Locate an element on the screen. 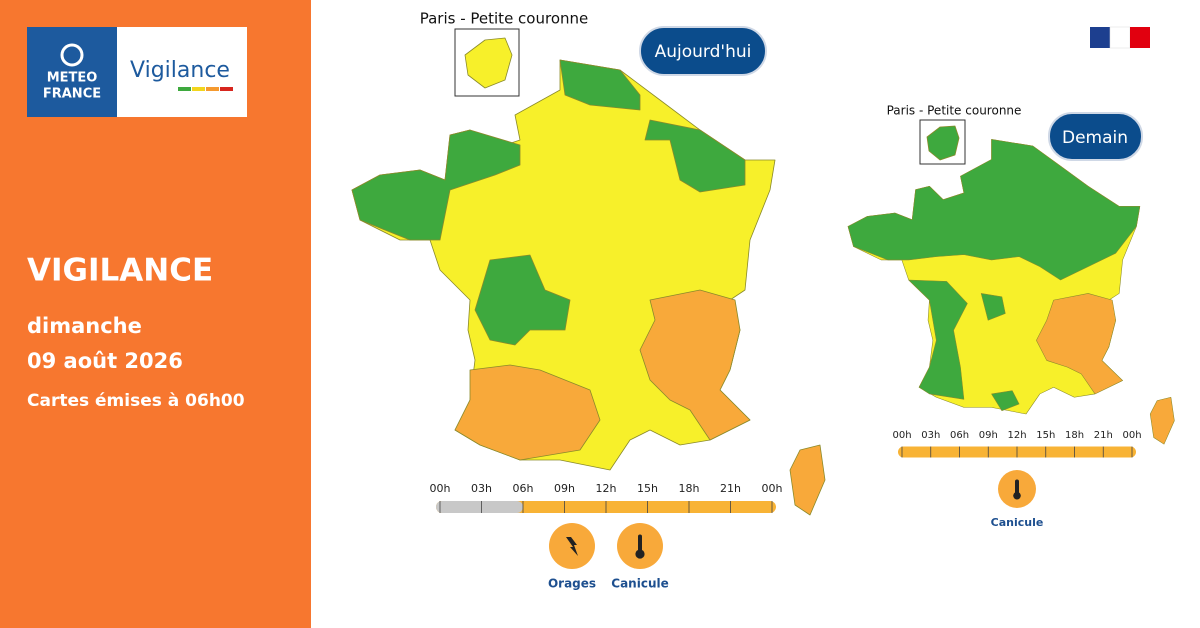 The image size is (1200, 628). logo-brand-box is located at coordinates (72, 72).